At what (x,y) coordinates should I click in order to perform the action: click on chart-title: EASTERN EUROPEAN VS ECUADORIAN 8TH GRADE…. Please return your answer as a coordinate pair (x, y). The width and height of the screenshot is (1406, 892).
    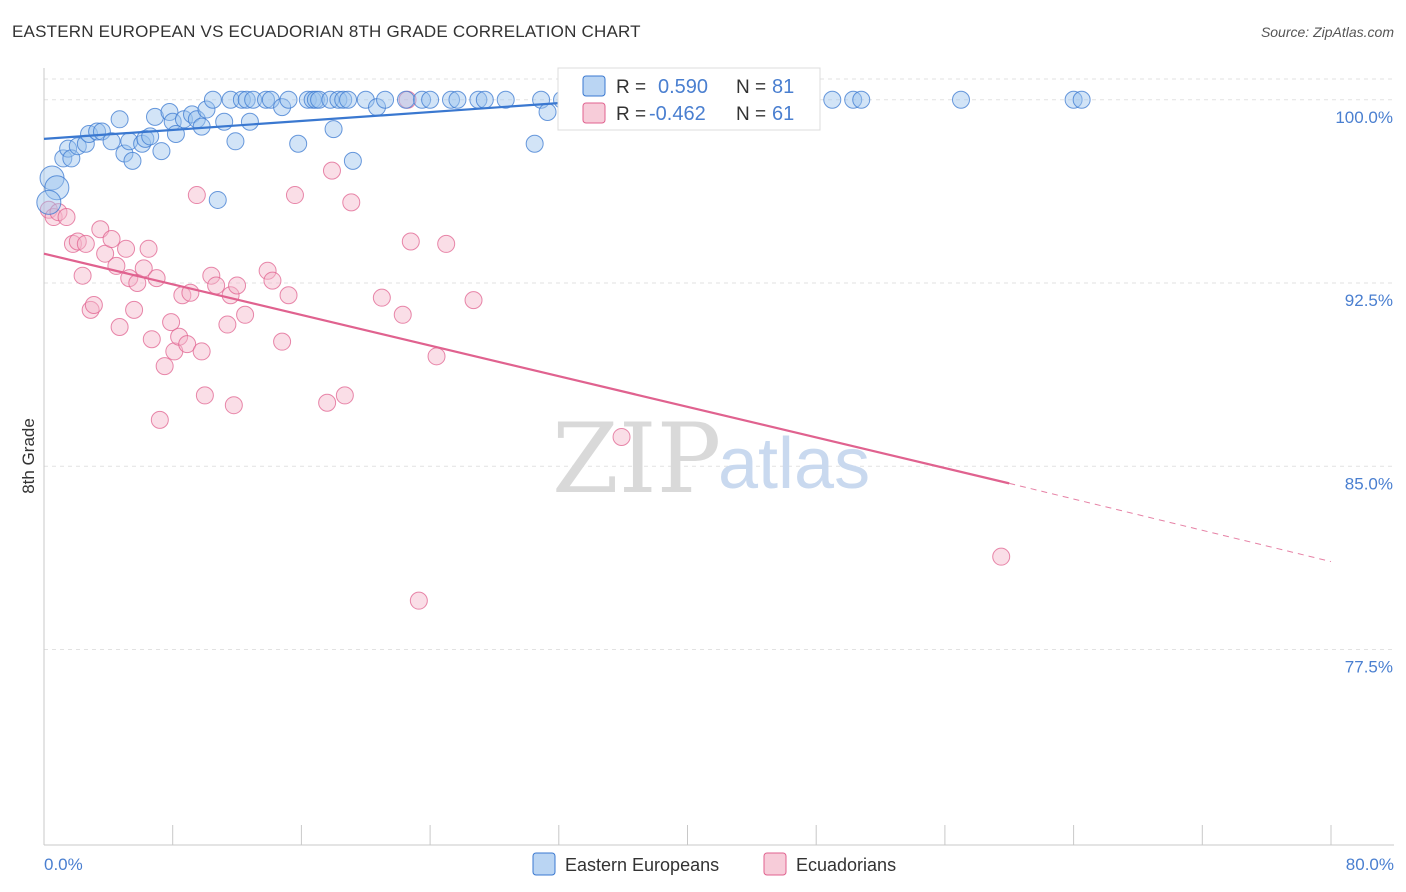
    Looking at the image, I should click on (326, 31).